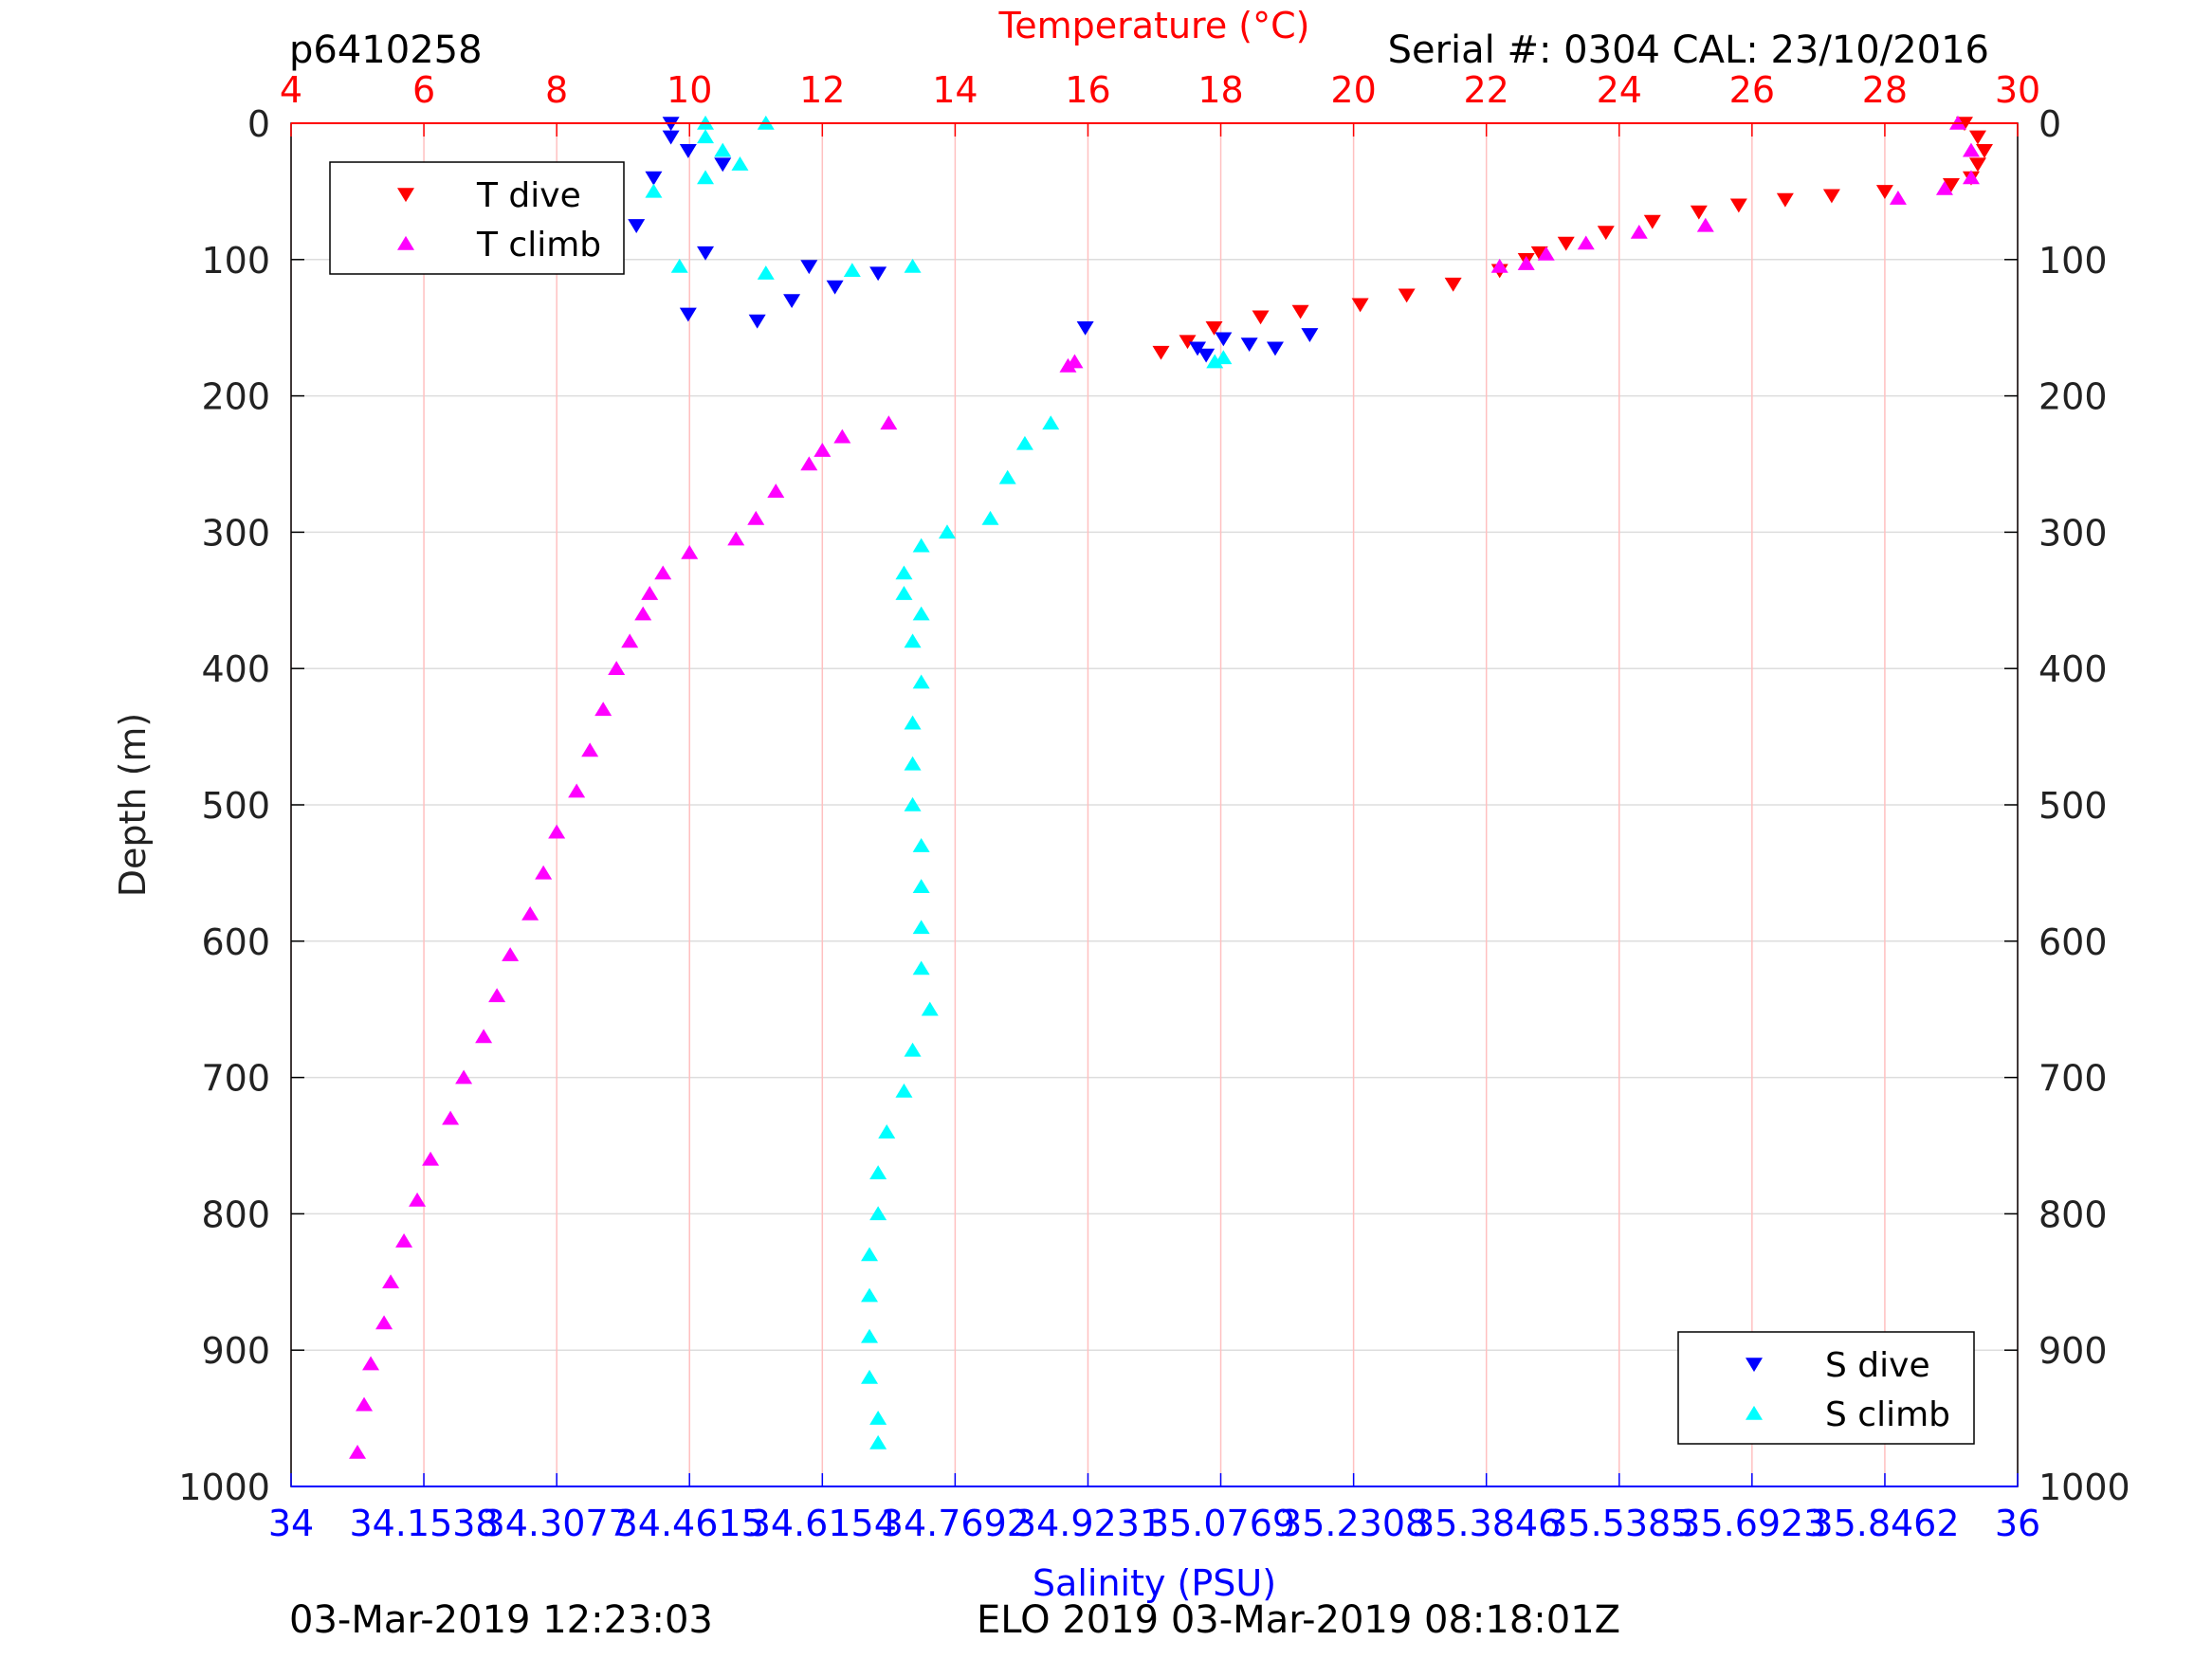 Image resolution: width=2212 pixels, height=1659 pixels. What do you see at coordinates (1885, 90) in the screenshot?
I see `temperature-tick-label: 28` at bounding box center [1885, 90].